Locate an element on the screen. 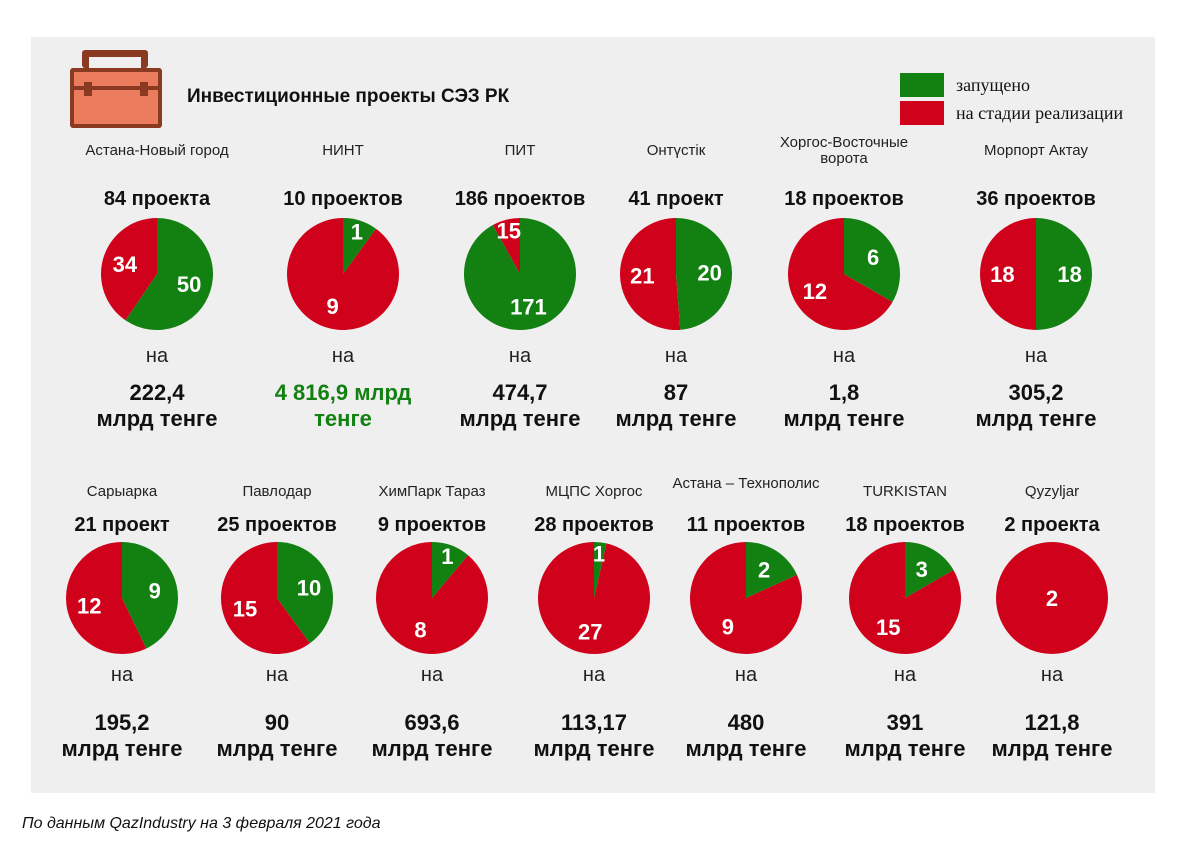  pie-chart: 10 15 is located at coordinates (277, 598).